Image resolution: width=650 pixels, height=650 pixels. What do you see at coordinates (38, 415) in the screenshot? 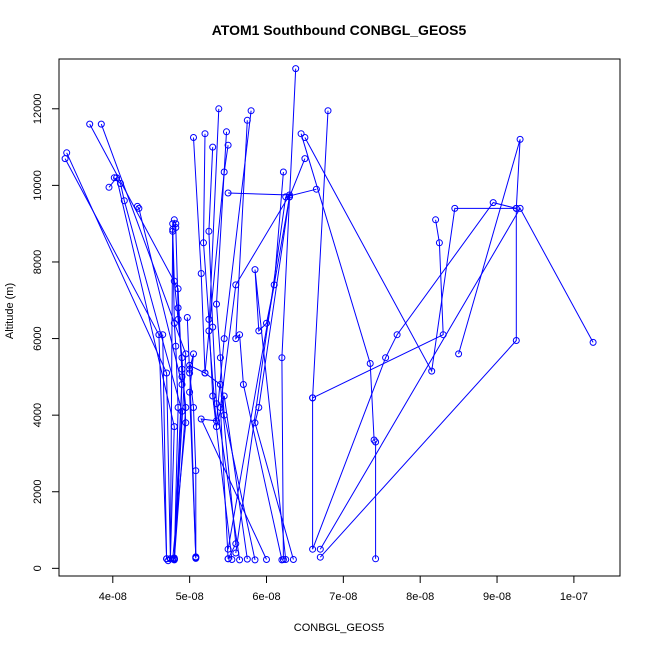
I see `y-tick-label: 4000` at bounding box center [38, 415].